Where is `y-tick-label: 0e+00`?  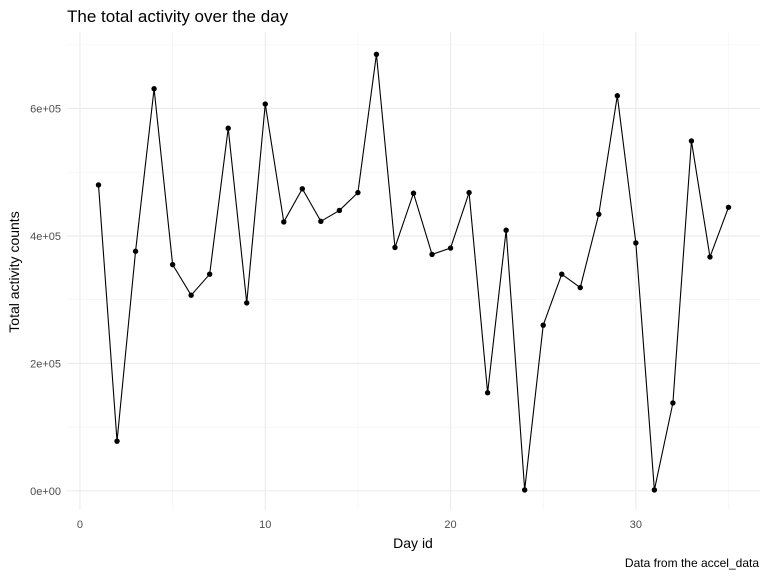 y-tick-label: 0e+00 is located at coordinates (45, 492).